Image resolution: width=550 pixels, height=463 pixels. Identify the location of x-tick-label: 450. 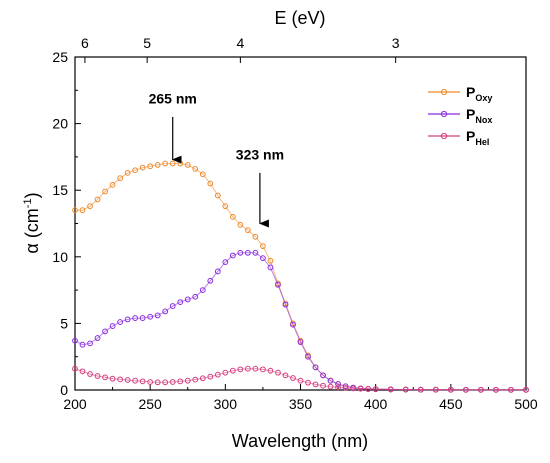
(451, 404).